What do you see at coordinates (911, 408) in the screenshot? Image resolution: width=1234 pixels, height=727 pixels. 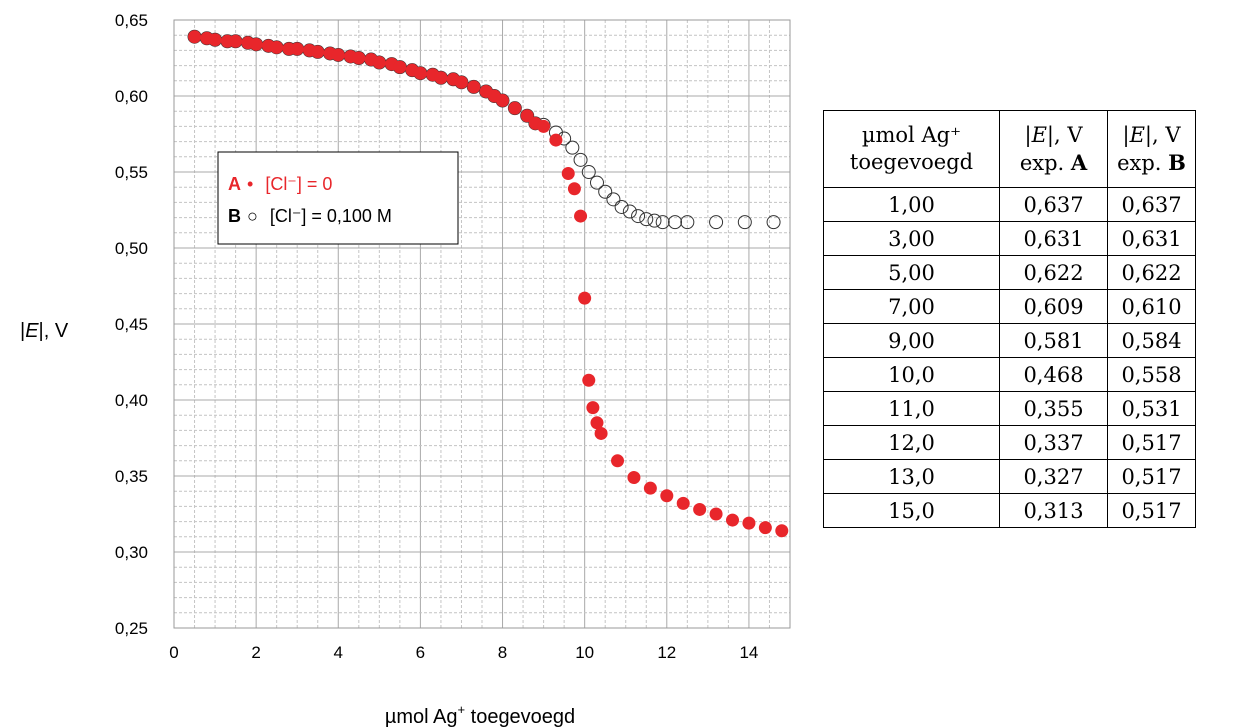 I see `table-cell: 11,0` at bounding box center [911, 408].